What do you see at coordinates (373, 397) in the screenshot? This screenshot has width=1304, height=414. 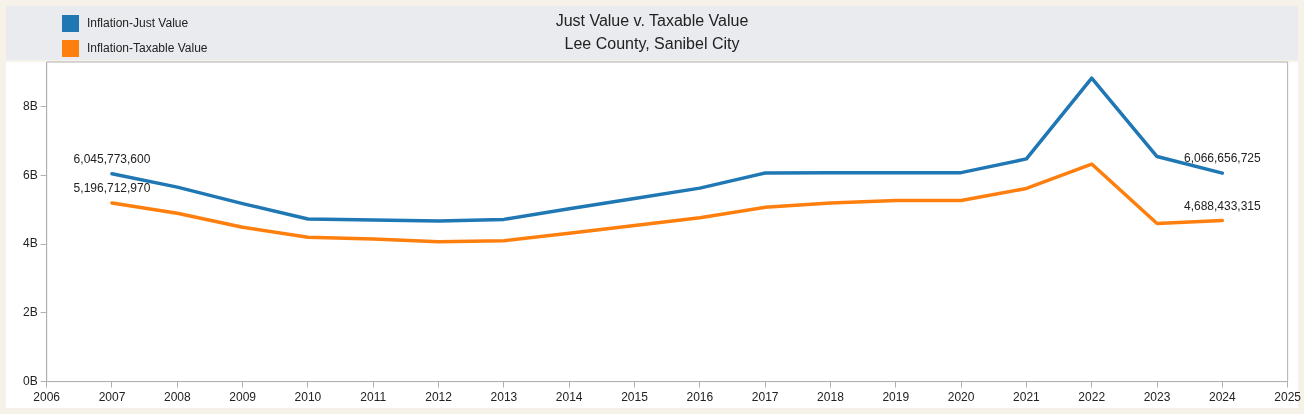 I see `x-tick-label: 2011` at bounding box center [373, 397].